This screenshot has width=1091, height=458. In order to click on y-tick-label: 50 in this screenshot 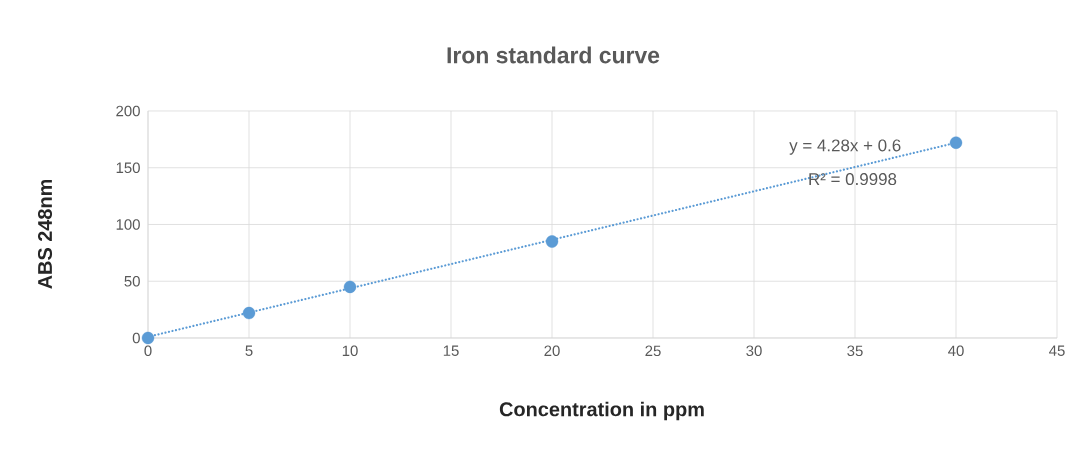, I will do `click(132, 281)`.